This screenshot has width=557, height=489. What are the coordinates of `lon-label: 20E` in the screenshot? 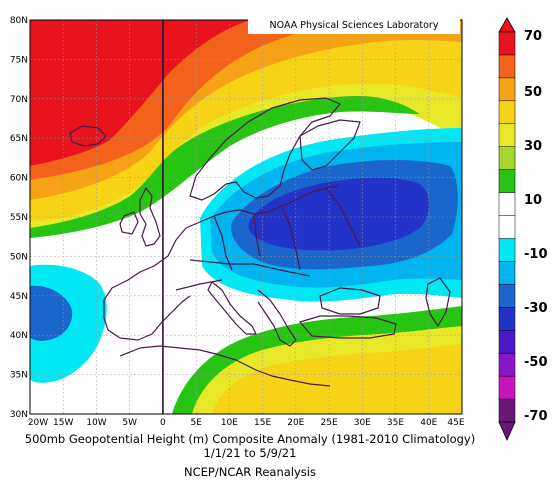 It's located at (295, 423).